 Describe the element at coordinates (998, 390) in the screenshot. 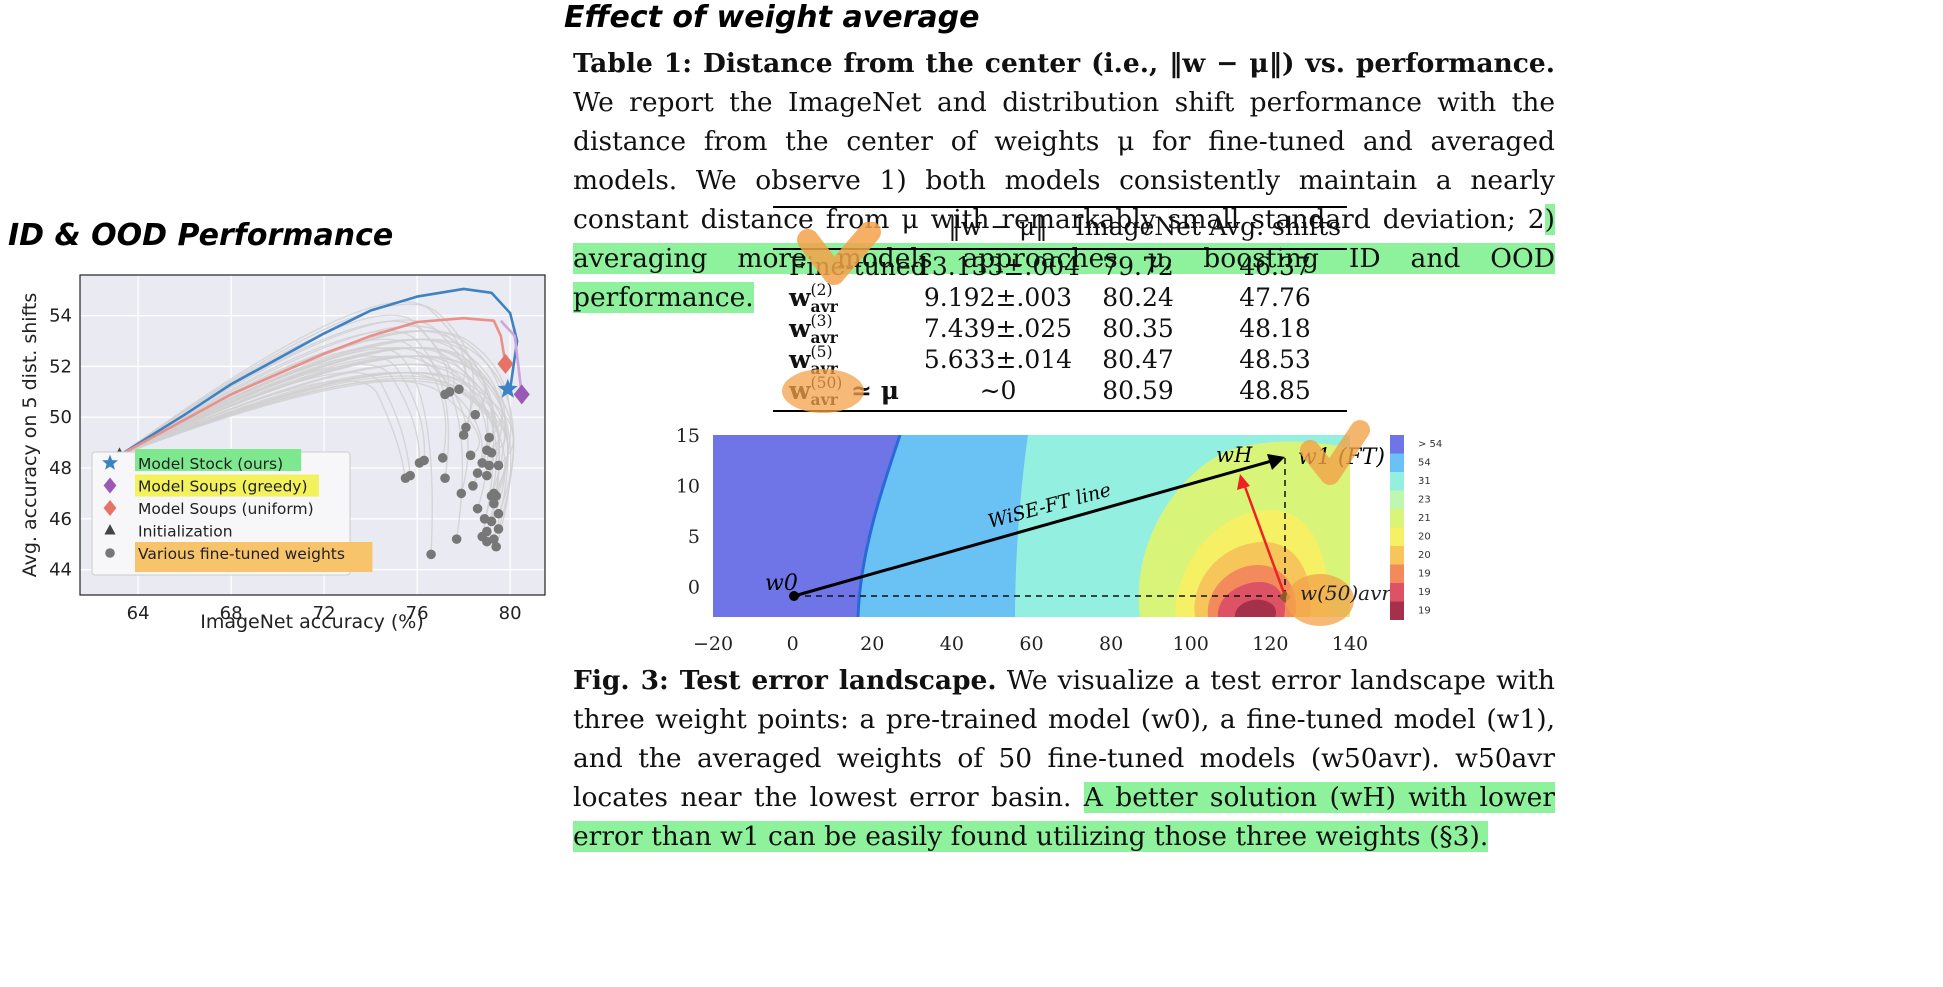

I see `table-cell-dist: ∼0` at that location.